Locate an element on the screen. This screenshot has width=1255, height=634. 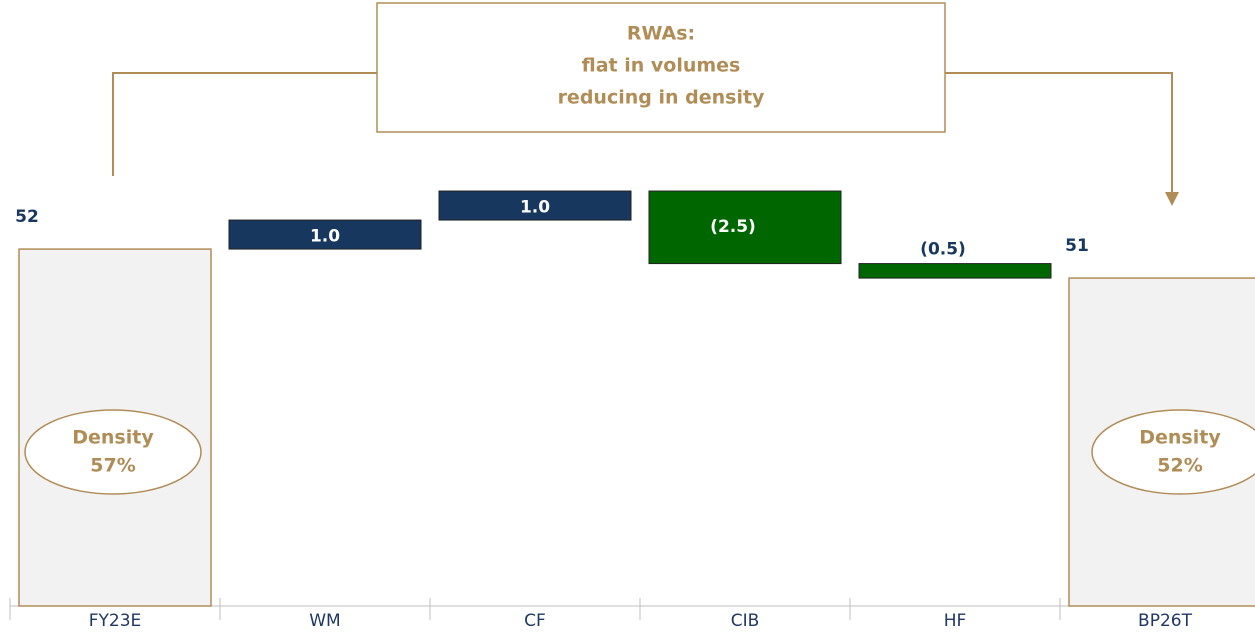
value-label: (2.5) is located at coordinates (733, 227).